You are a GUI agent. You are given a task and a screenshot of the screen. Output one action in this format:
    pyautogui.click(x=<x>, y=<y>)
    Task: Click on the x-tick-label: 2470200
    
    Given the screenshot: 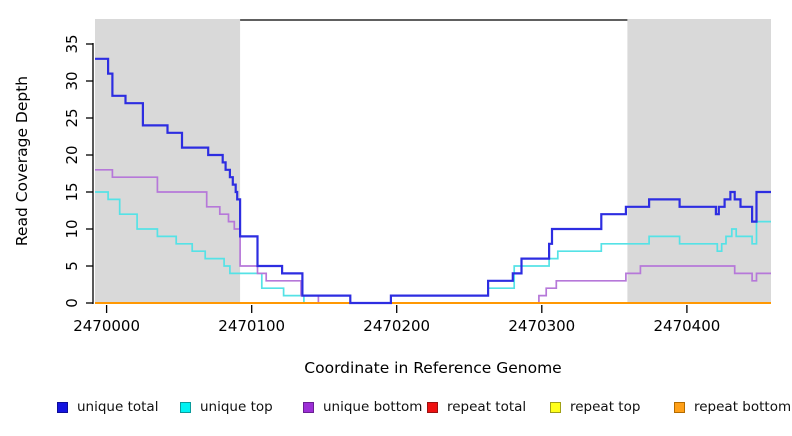 What is the action you would take?
    pyautogui.click(x=396, y=326)
    